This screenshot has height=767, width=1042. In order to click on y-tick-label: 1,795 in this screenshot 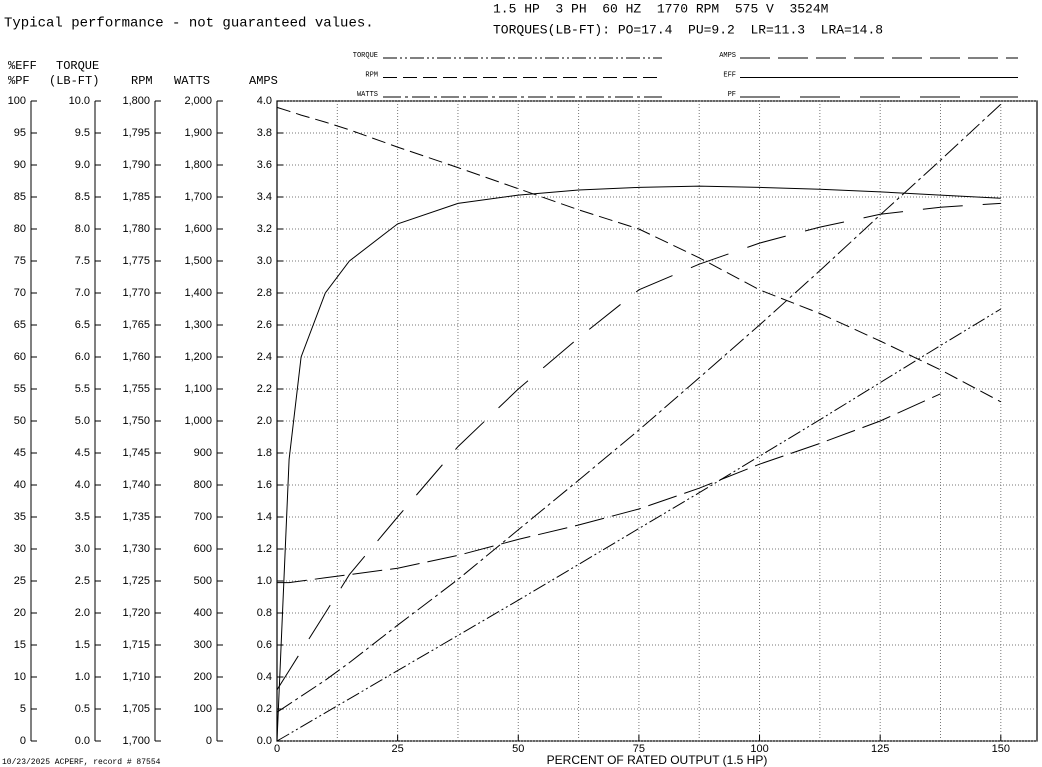, I will do `click(136, 133)`.